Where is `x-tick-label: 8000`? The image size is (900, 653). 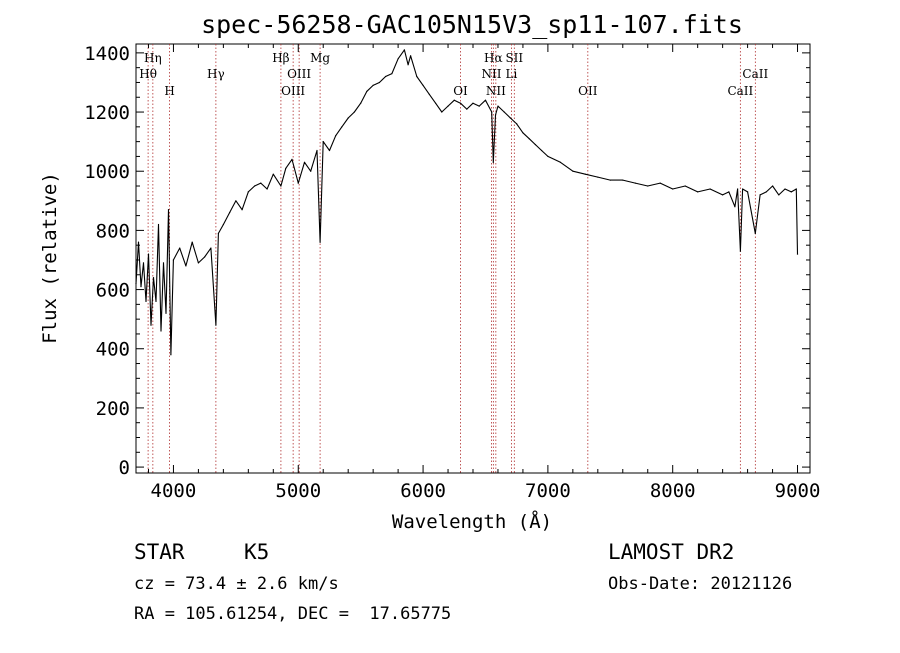
x-tick-label: 8000 is located at coordinates (673, 491).